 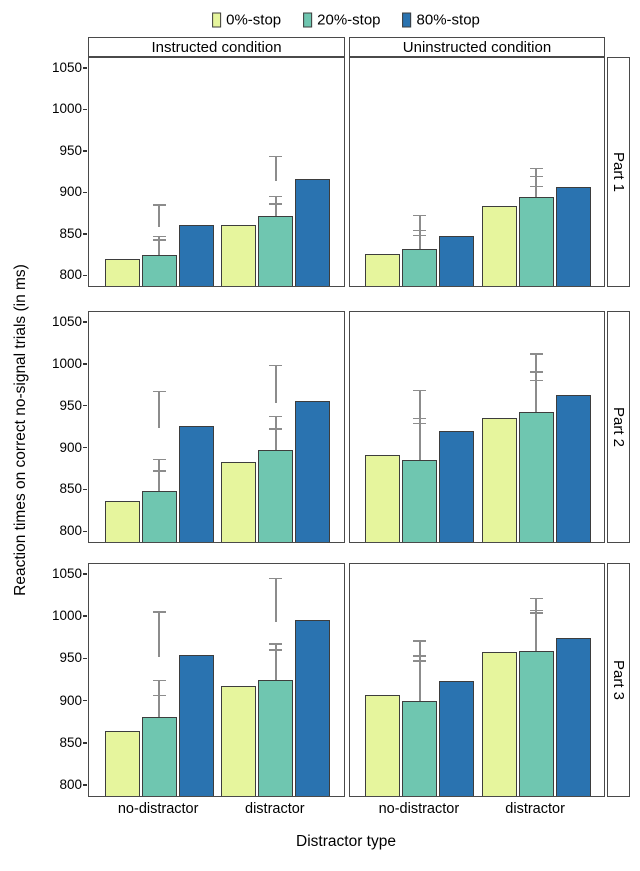 I want to click on bar-part-3-uninstructed-condition-no-distractor-80-stop, so click(x=457, y=738).